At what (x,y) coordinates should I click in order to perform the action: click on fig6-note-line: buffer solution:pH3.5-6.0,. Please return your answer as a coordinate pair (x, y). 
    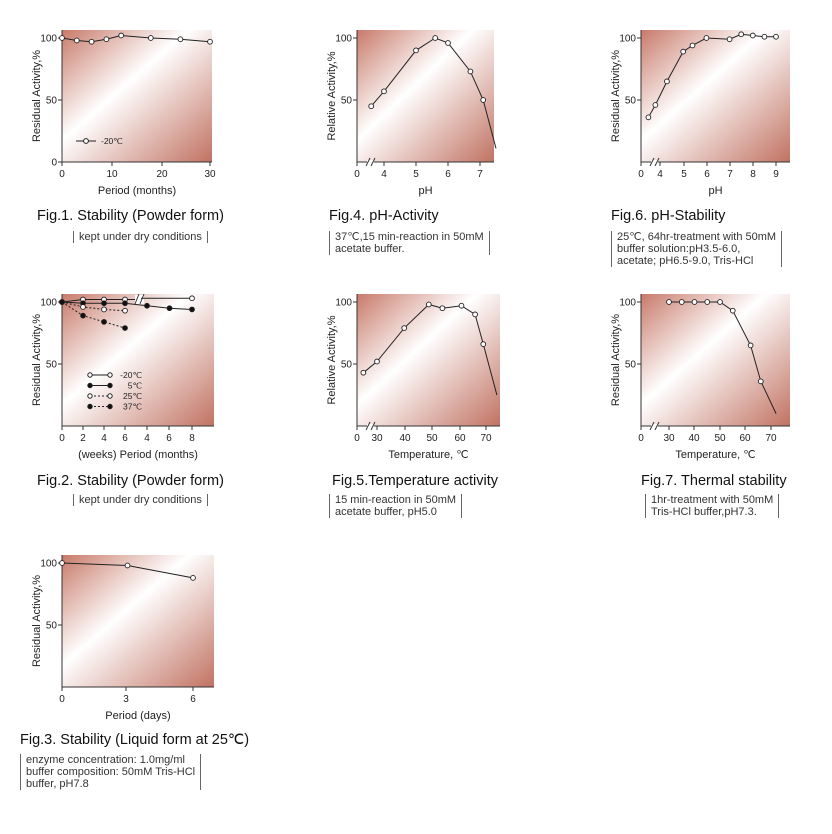
    Looking at the image, I should click on (679, 249).